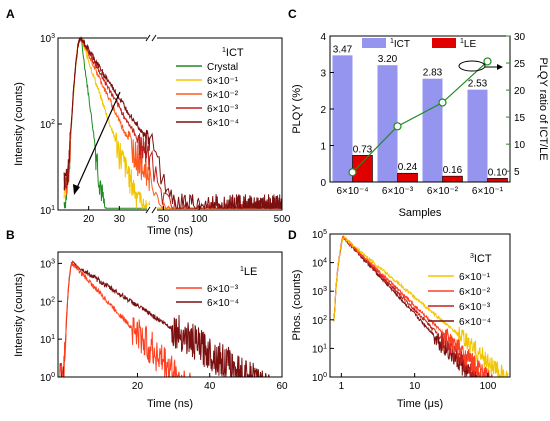 The width and height of the screenshot is (550, 421). I want to click on panel-c-y-ticks-right: 5 10 15 20 25 30, so click(516, 105).